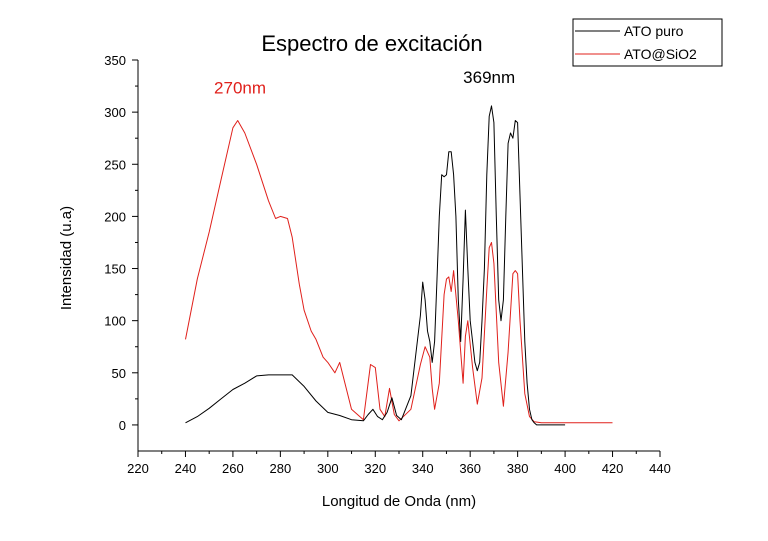 Image resolution: width=768 pixels, height=541 pixels. I want to click on y-tick-label: 150, so click(115, 269).